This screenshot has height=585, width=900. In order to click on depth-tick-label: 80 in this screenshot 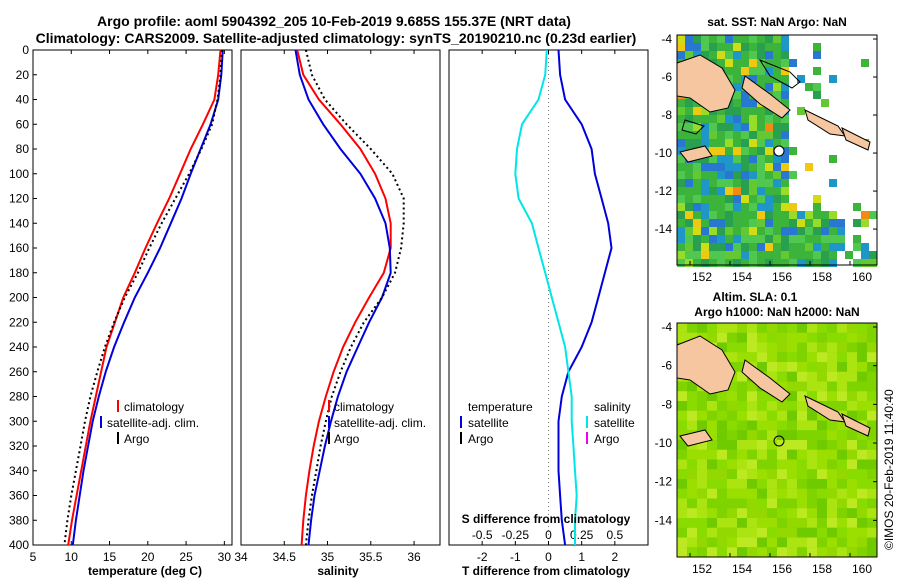, I will do `click(23, 149)`.